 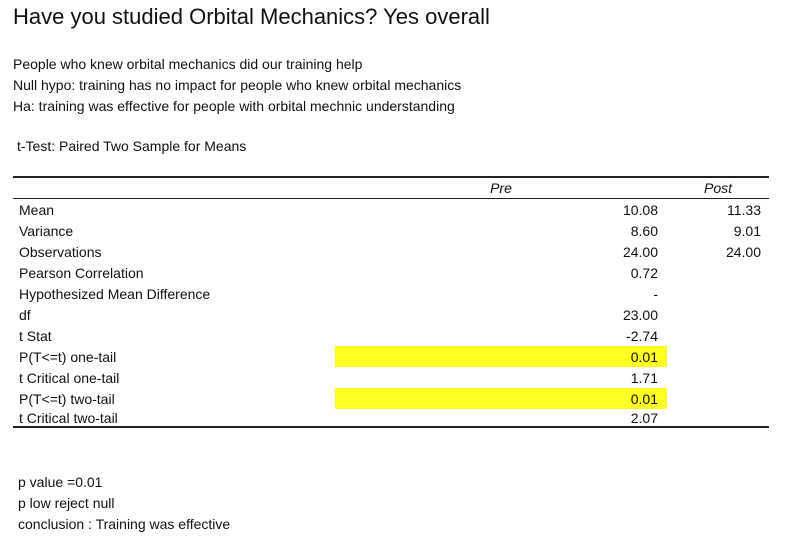 I want to click on table-row: P(T<=t) one-tail 0.01, so click(x=391, y=356).